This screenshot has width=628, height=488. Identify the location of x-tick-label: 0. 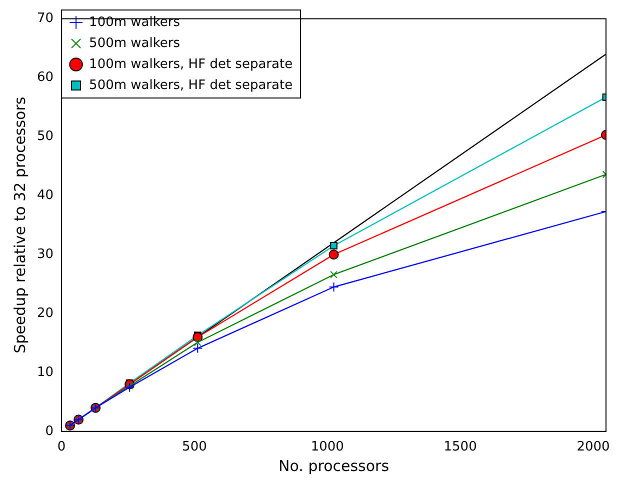
(61, 447).